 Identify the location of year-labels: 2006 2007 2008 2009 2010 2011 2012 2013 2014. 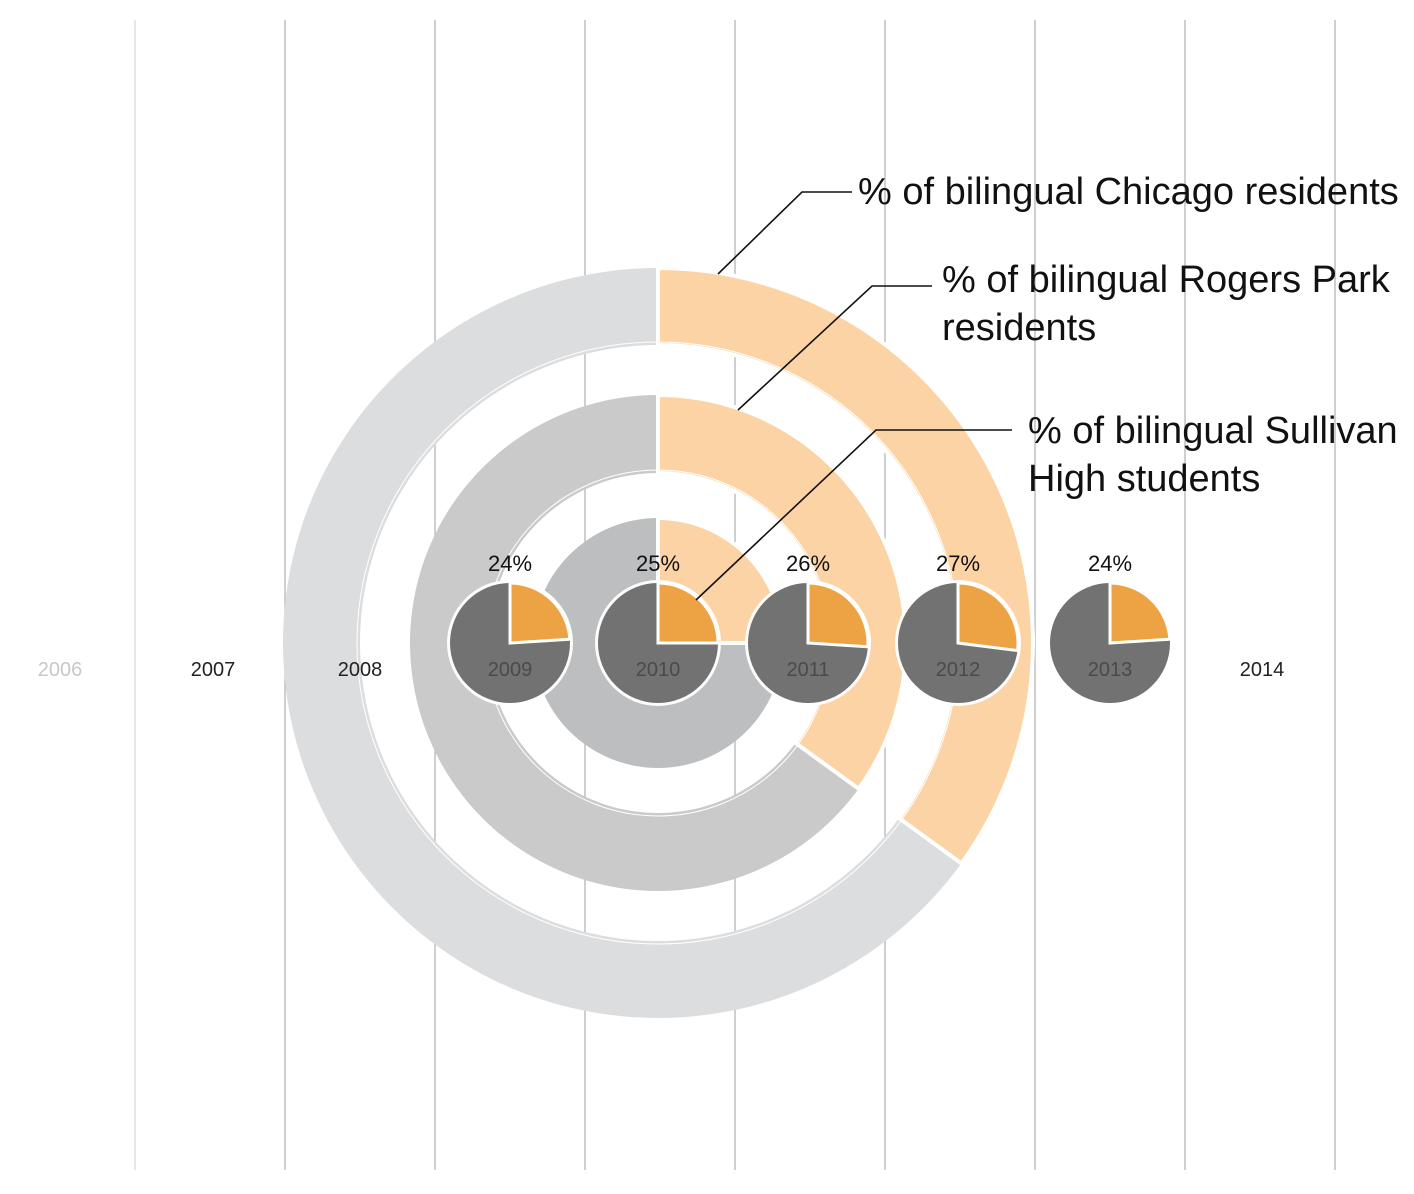
(661, 670).